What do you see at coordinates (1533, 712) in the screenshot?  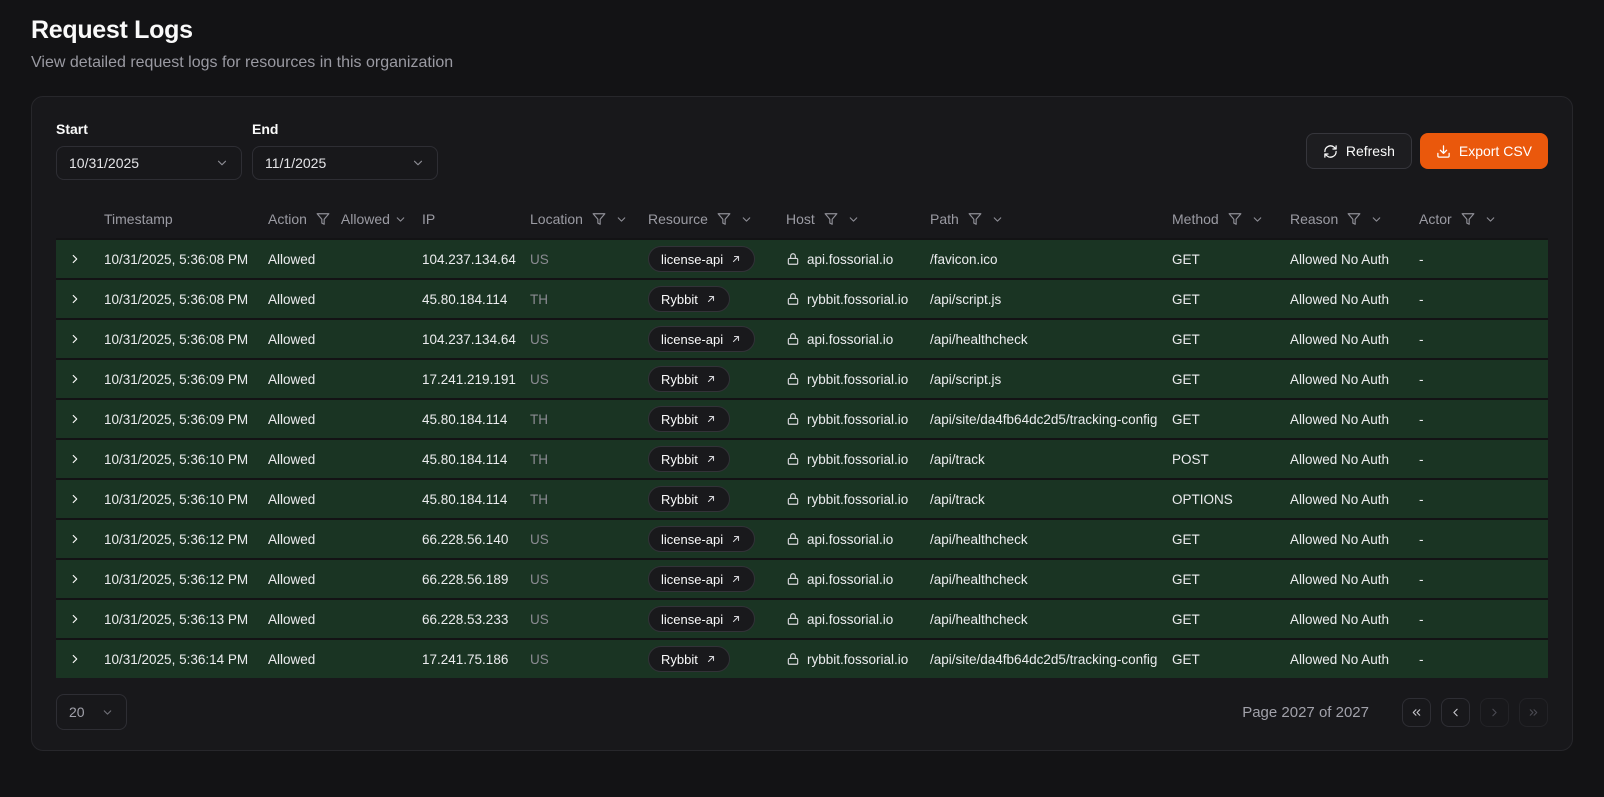 I see `last-page-button` at bounding box center [1533, 712].